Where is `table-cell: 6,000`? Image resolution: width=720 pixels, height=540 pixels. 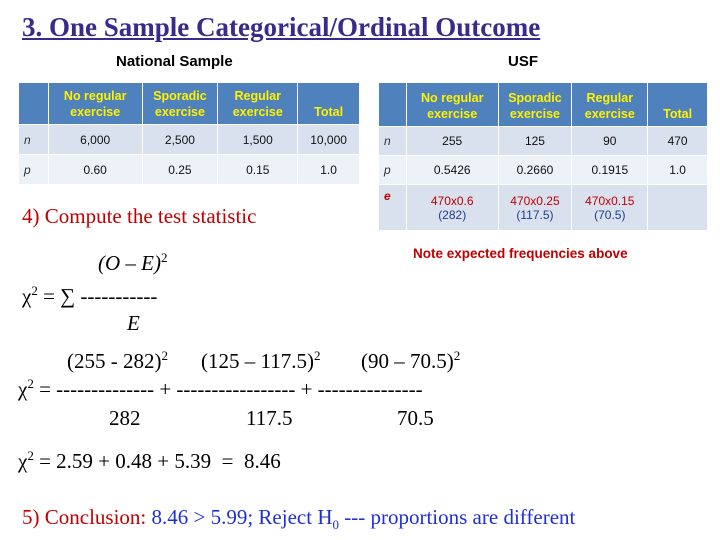
table-cell: 6,000 is located at coordinates (95, 139).